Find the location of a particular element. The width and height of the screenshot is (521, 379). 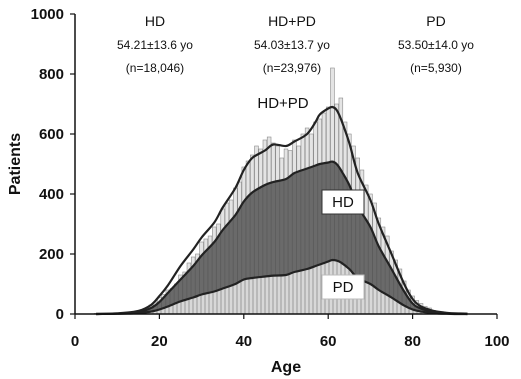

curve-label-pd: PD is located at coordinates (343, 287).